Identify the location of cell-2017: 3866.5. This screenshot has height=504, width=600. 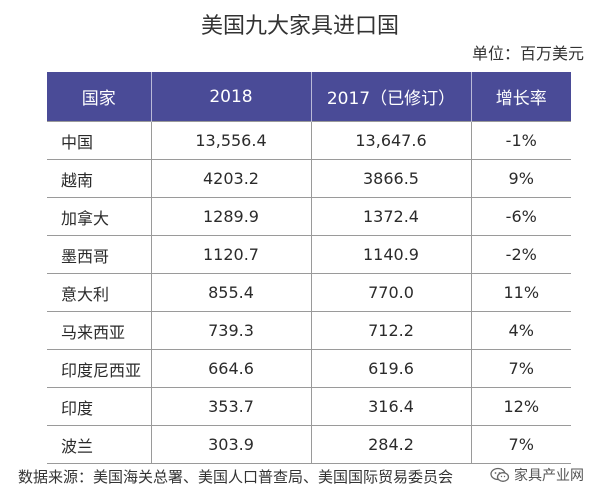
(391, 178).